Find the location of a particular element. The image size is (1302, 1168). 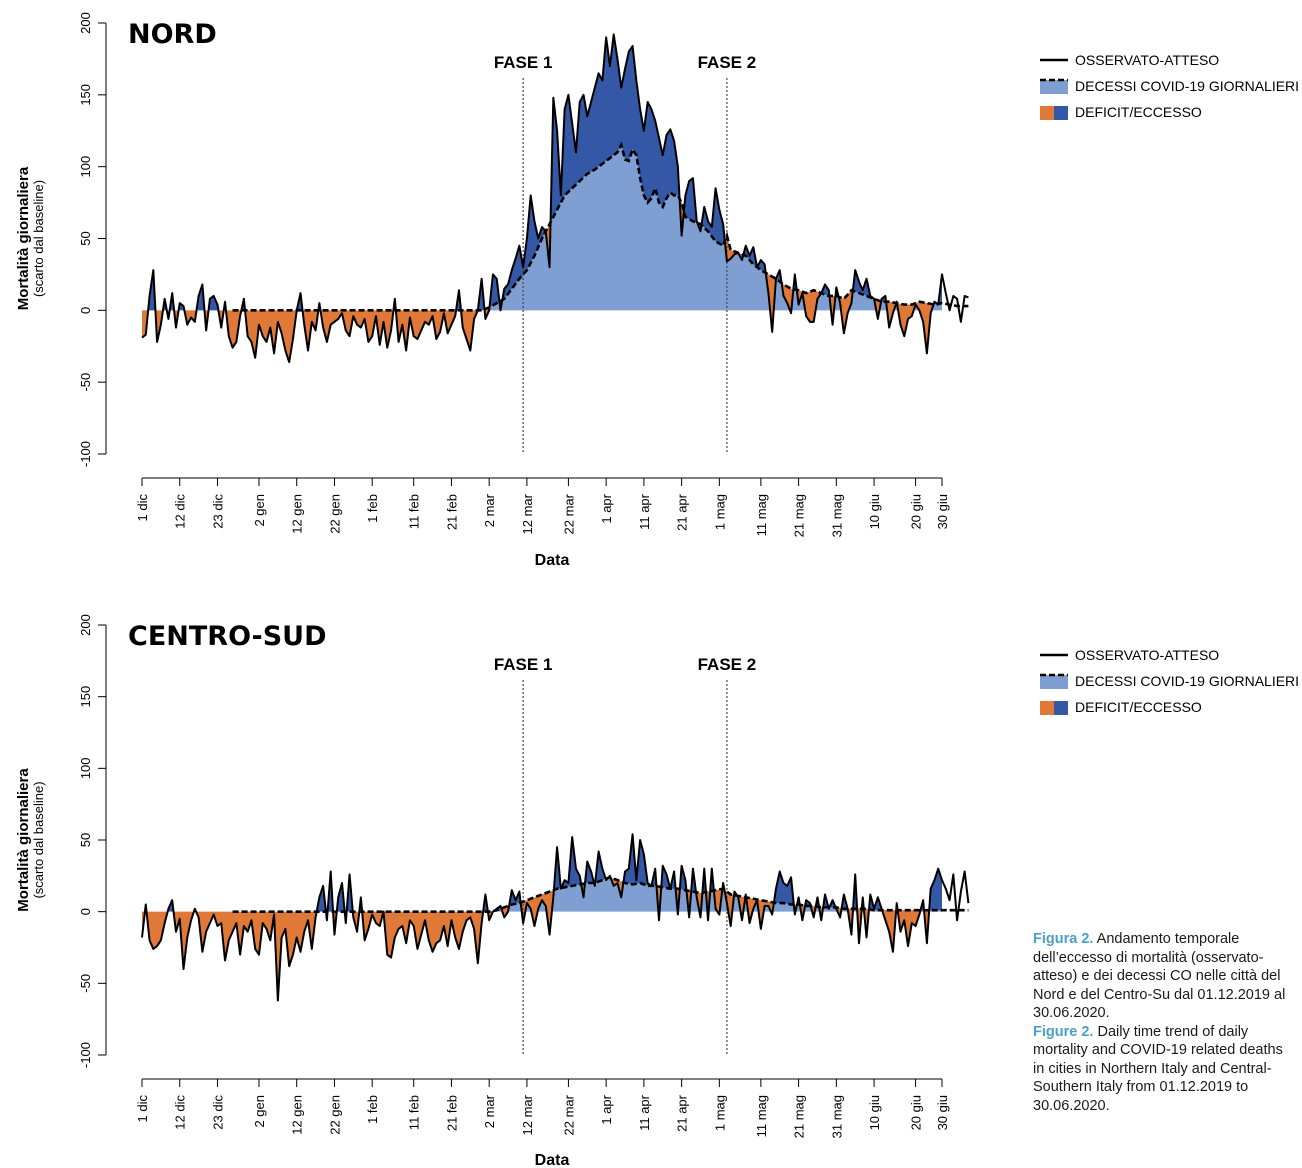

covid-area is located at coordinates (542, 228).